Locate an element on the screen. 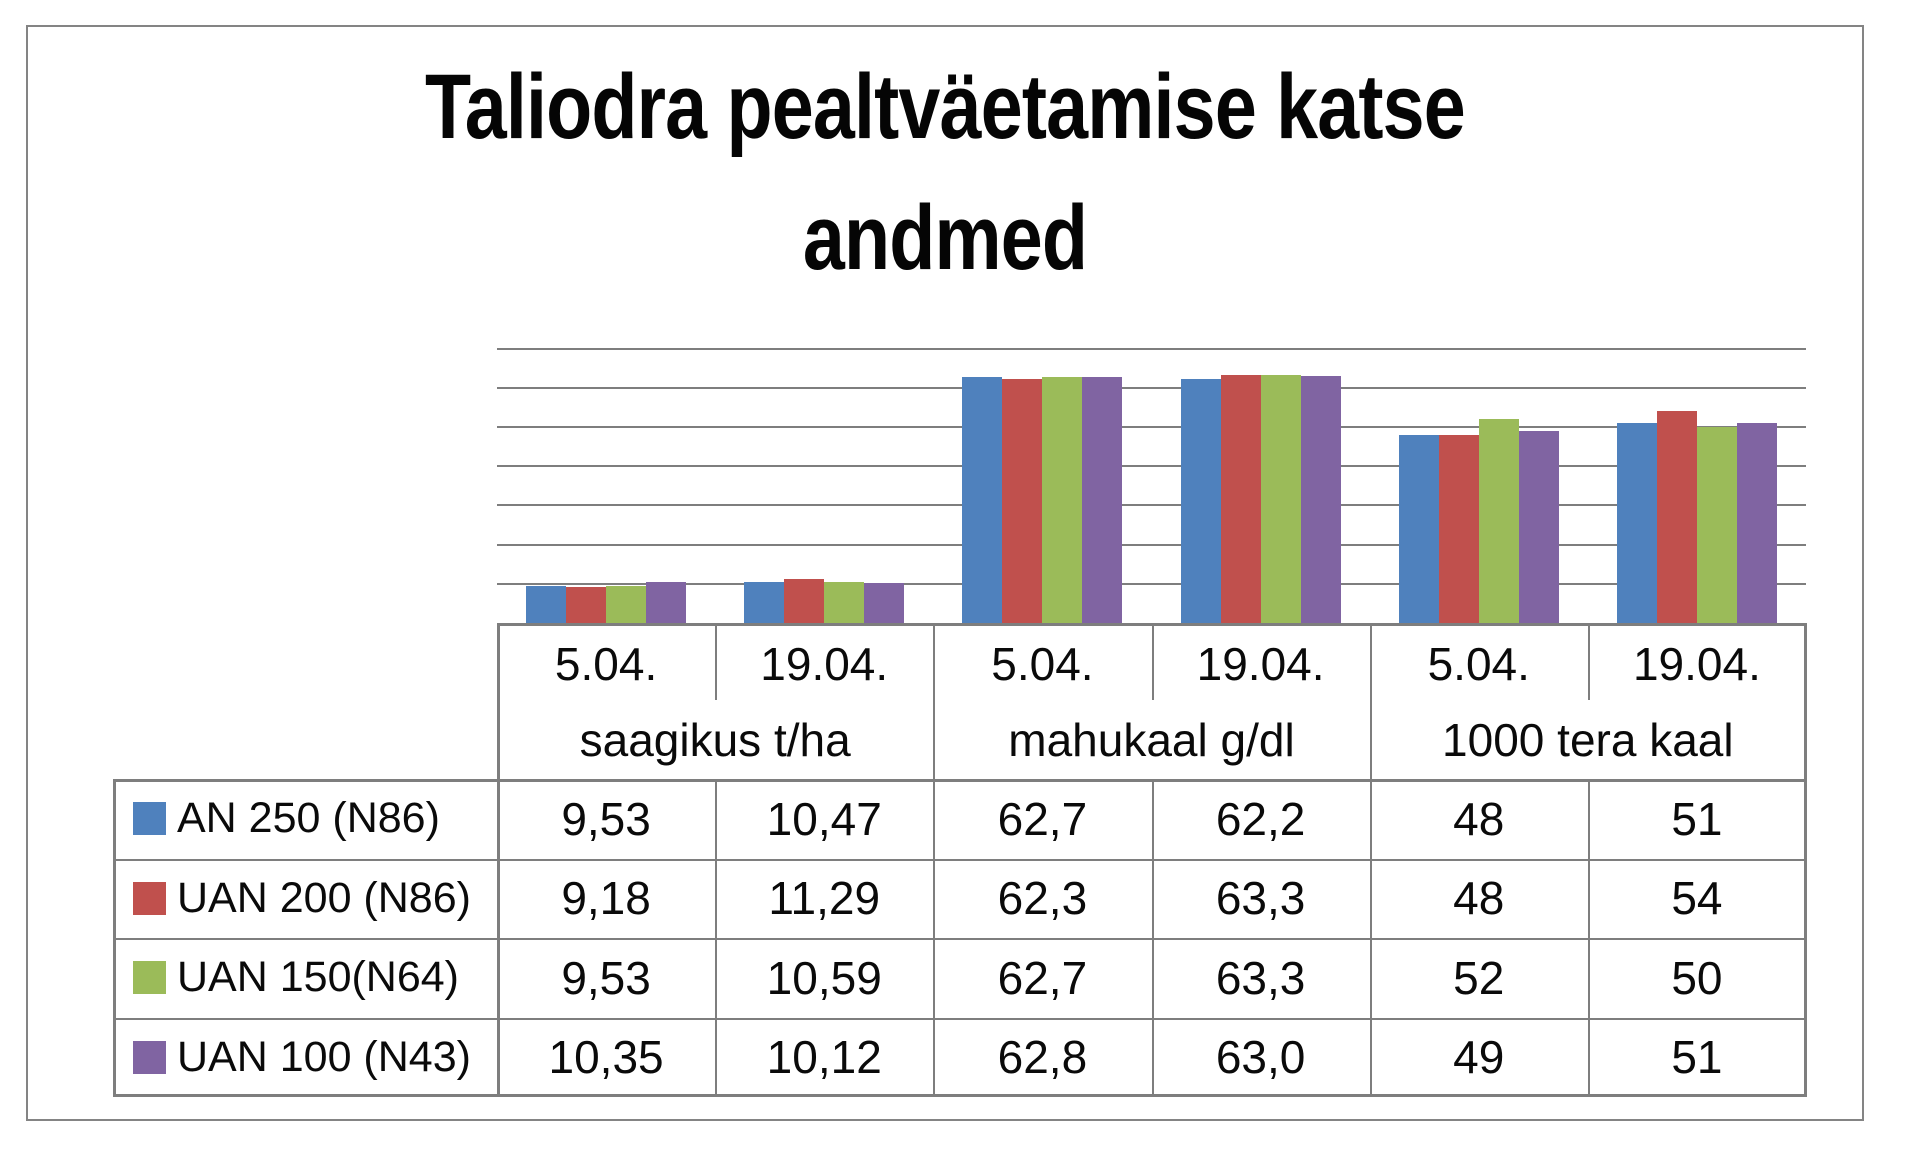 Image resolution: width=1920 pixels, height=1152 pixels. table-value-cell: 11,29 is located at coordinates (824, 898).